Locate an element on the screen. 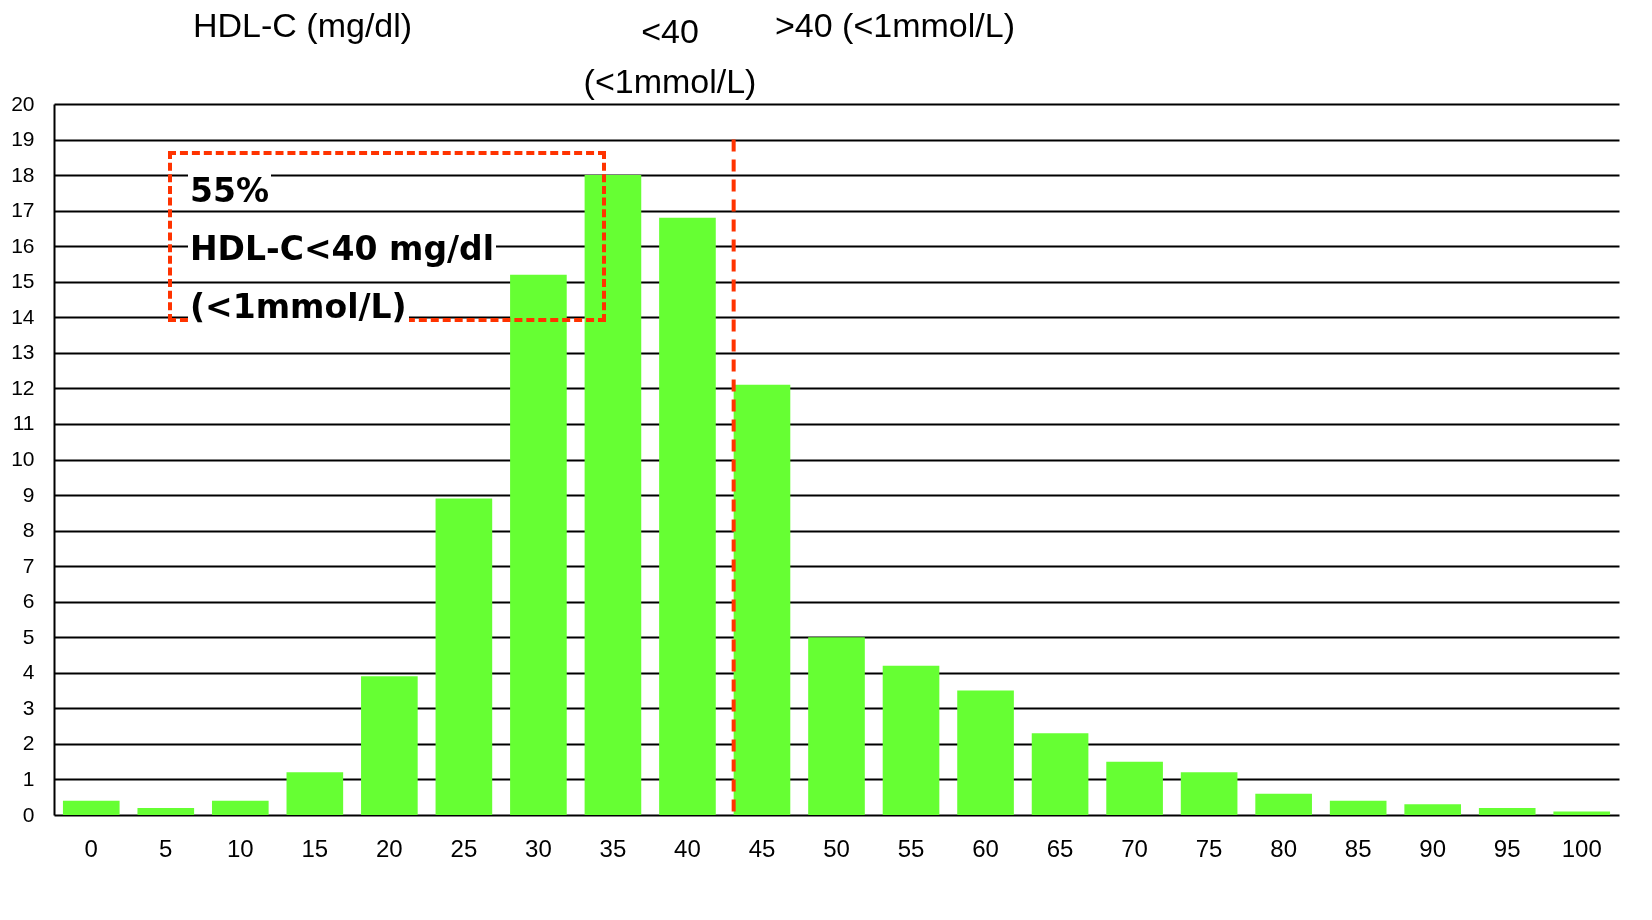 The height and width of the screenshot is (920, 1652). y-tick-label: 1 is located at coordinates (28, 778).